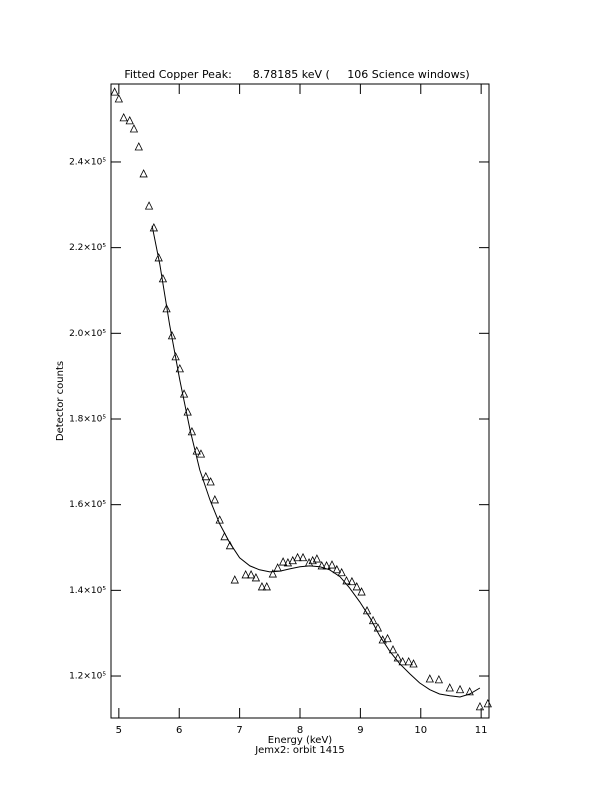  I want to click on y-axis-label: Detector counts, so click(60, 401).